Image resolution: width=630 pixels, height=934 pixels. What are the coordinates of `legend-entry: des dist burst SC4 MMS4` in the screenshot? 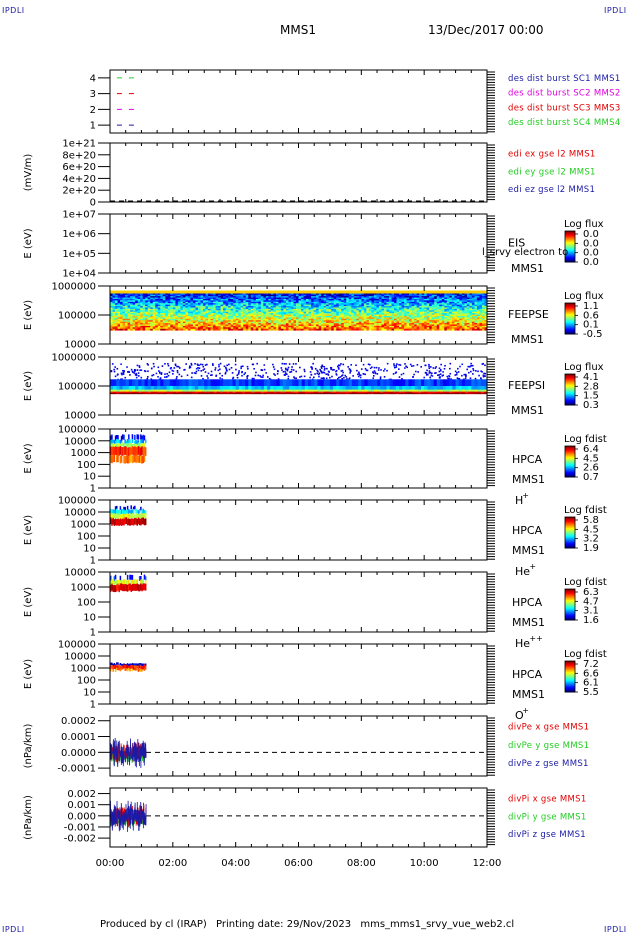 It's located at (564, 123).